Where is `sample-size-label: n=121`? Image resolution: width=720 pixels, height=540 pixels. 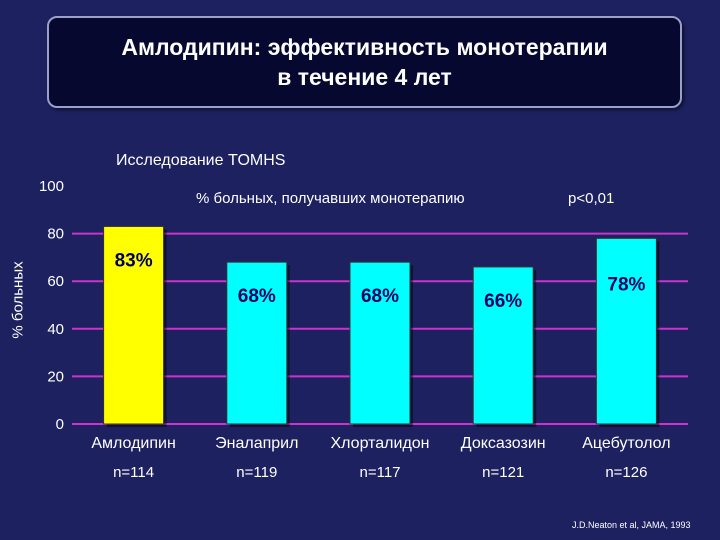
sample-size-label: n=121 is located at coordinates (503, 472).